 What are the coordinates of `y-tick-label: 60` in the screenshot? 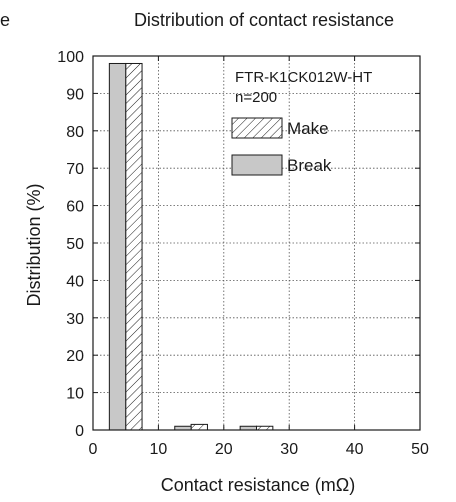 It's located at (75, 207).